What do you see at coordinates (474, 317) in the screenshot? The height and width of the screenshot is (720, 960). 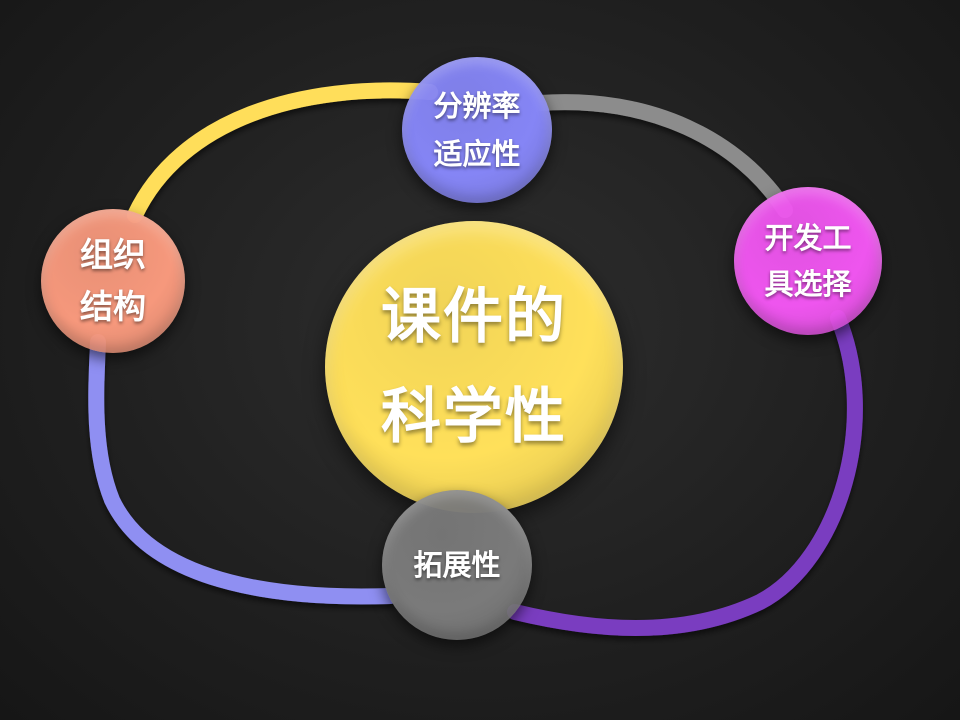 I see `center-label-line: 课件的` at bounding box center [474, 317].